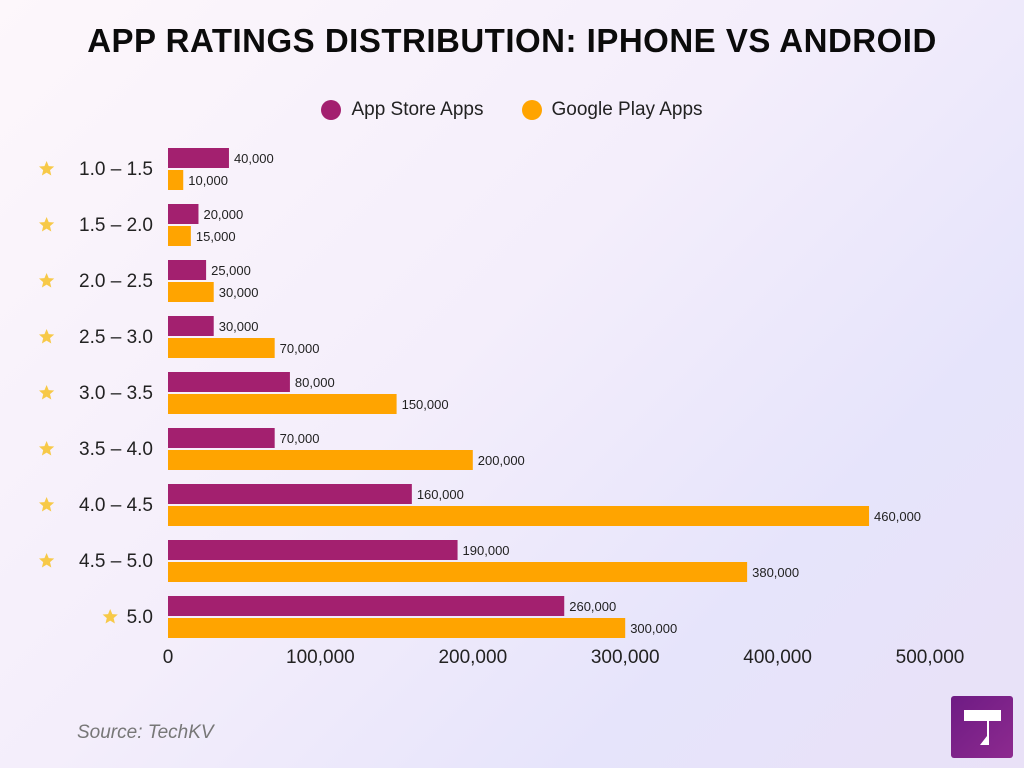 Image resolution: width=1024 pixels, height=768 pixels. I want to click on x-tick-label: 500,000, so click(930, 657).